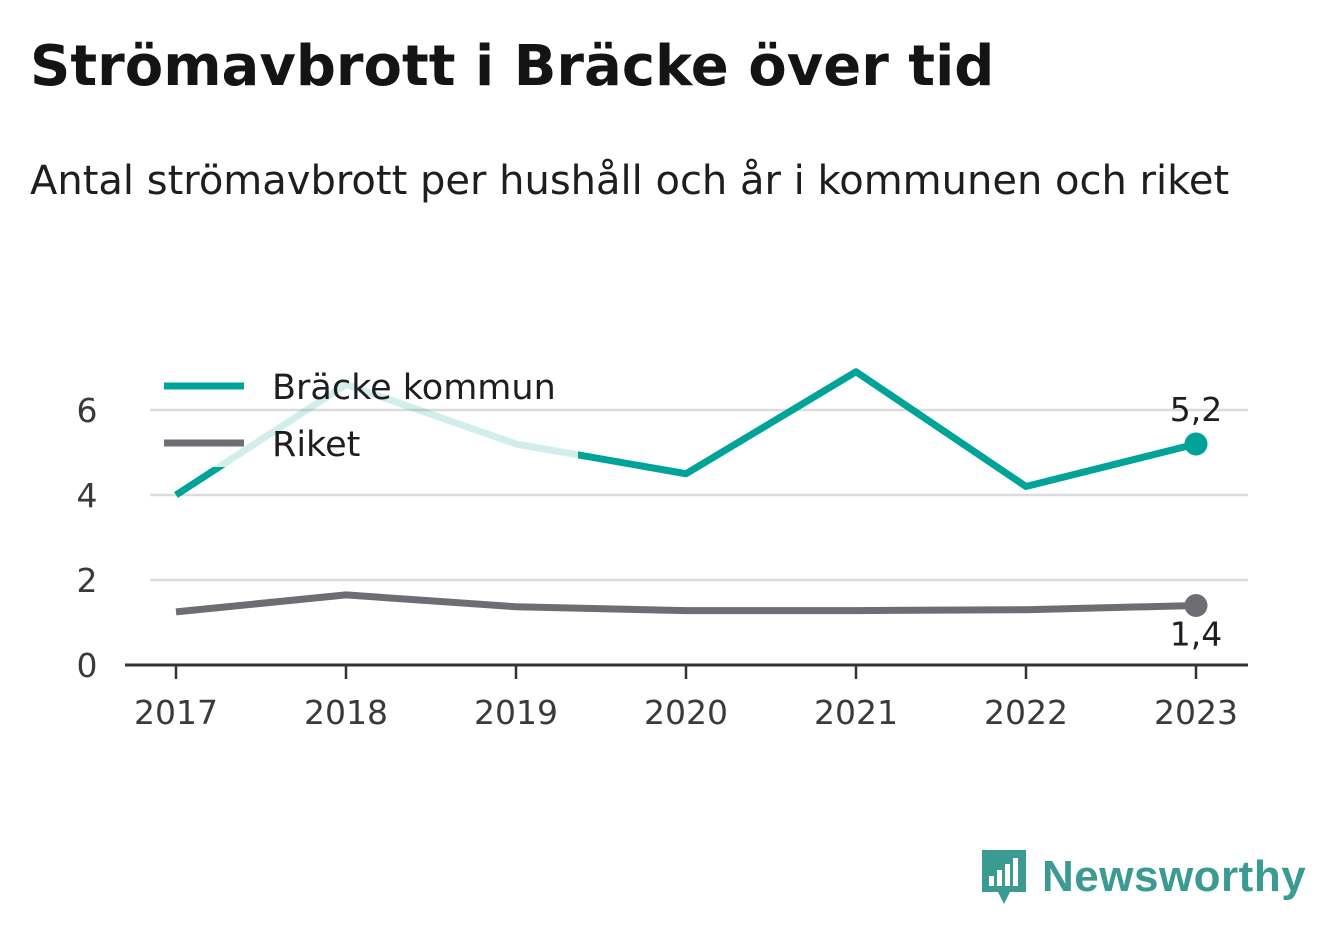 The width and height of the screenshot is (1322, 939). I want to click on end-points: 5,2 1,4, so click(1196, 522).